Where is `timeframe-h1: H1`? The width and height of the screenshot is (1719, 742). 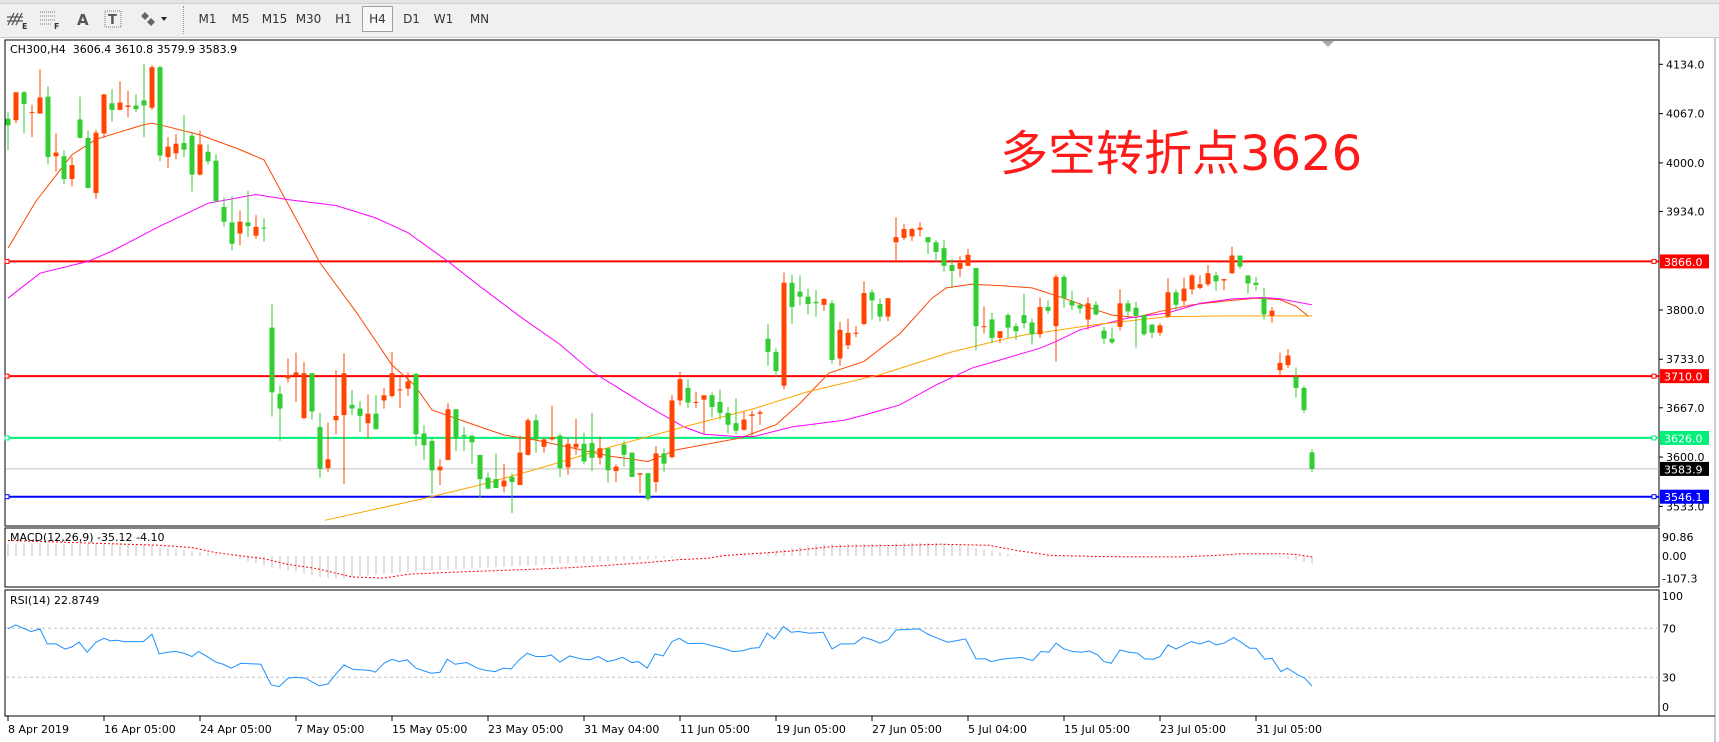
timeframe-h1: H1 is located at coordinates (343, 19).